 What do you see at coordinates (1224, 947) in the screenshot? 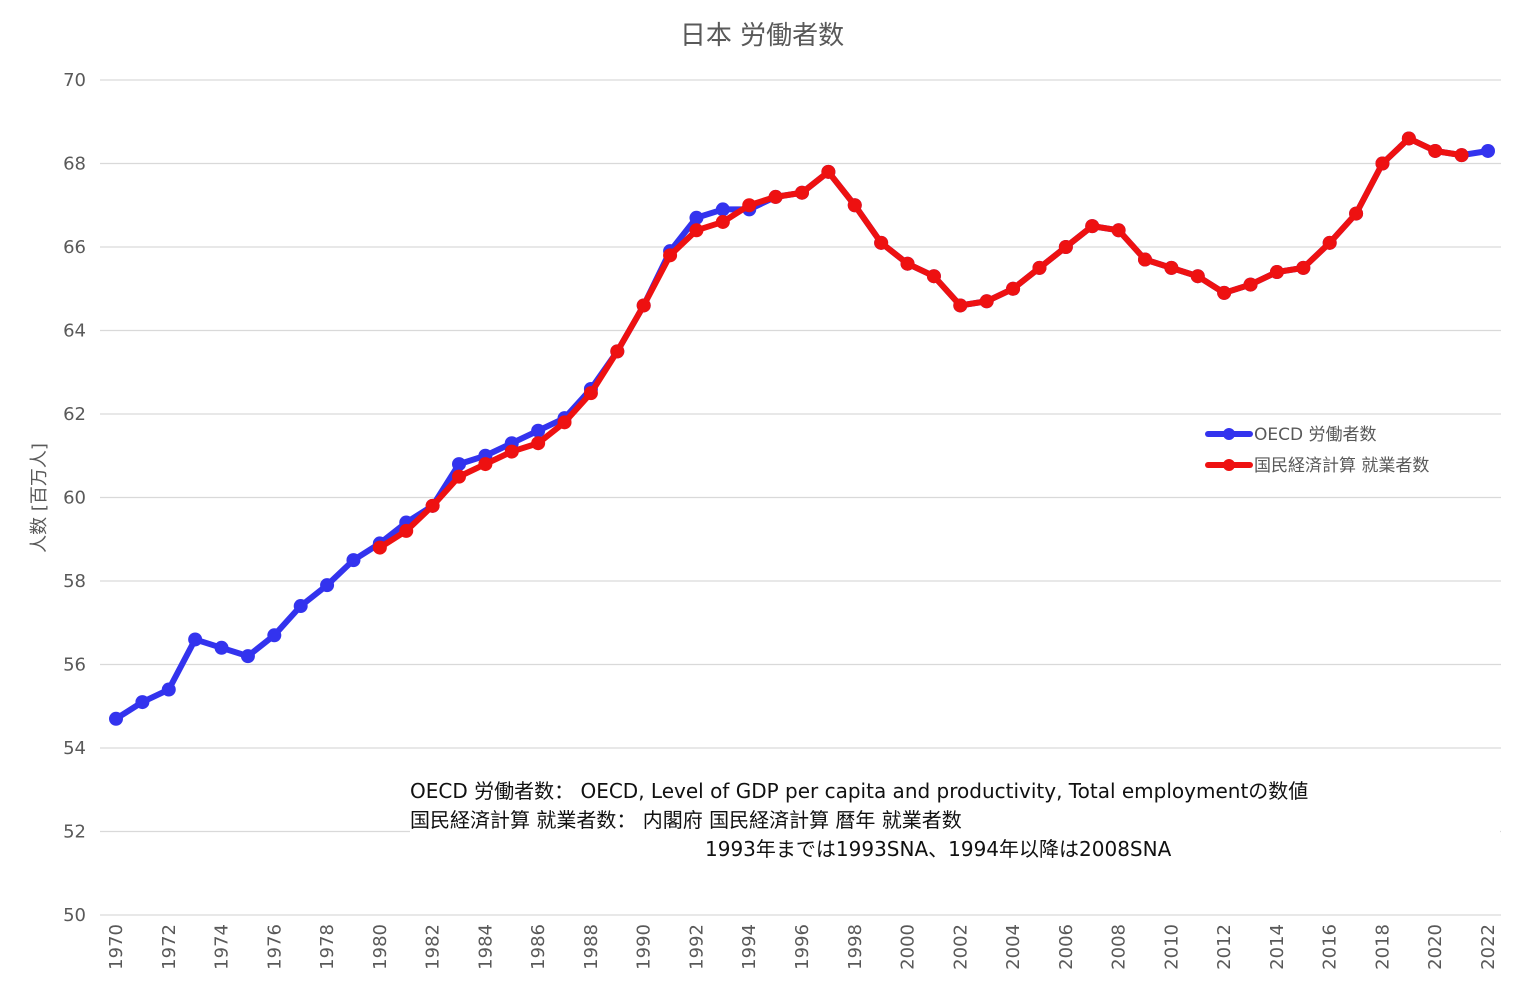
I see `x-tick-label: 2012` at bounding box center [1224, 947].